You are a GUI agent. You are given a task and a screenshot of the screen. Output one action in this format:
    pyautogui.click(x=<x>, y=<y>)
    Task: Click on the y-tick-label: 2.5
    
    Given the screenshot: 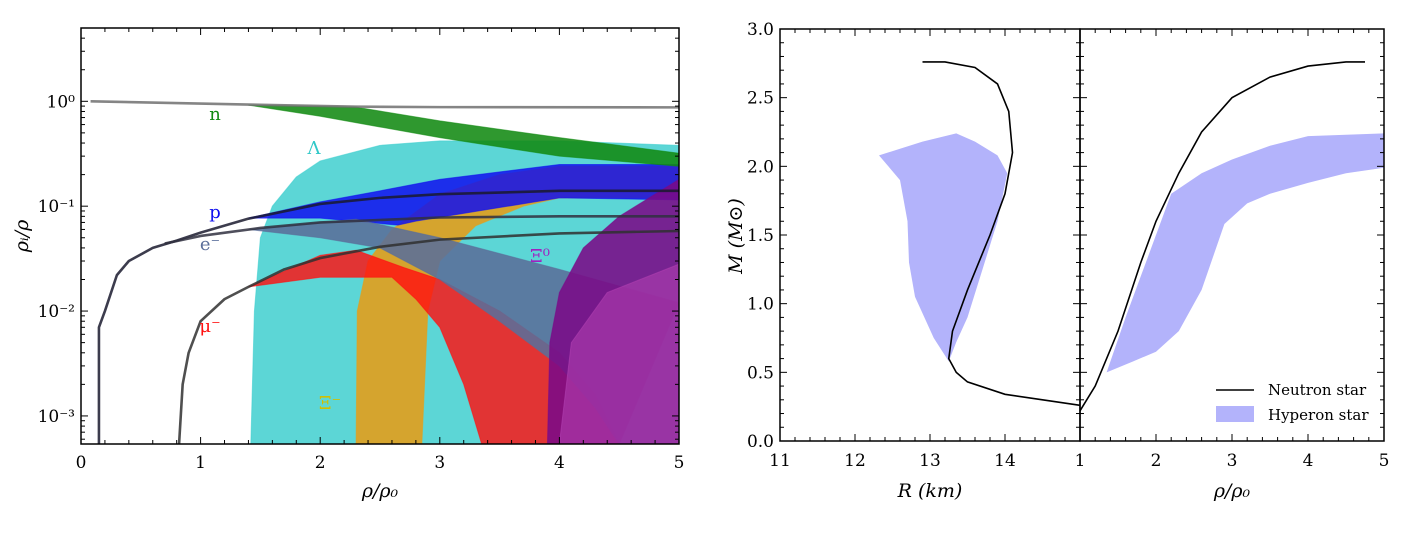 What is the action you would take?
    pyautogui.click(x=760, y=99)
    